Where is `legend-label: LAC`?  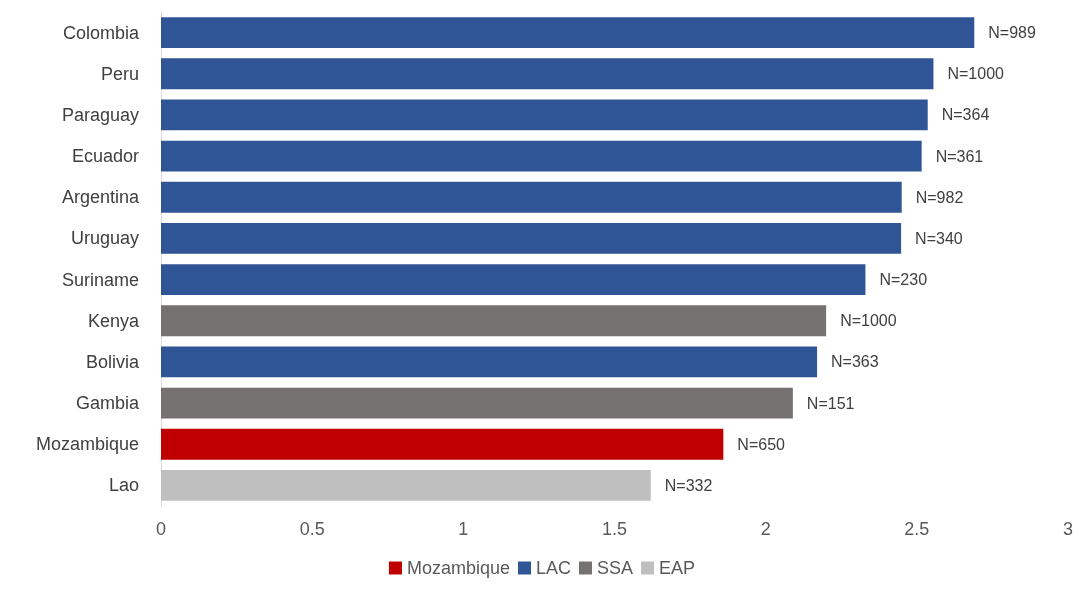
legend-label: LAC is located at coordinates (554, 568).